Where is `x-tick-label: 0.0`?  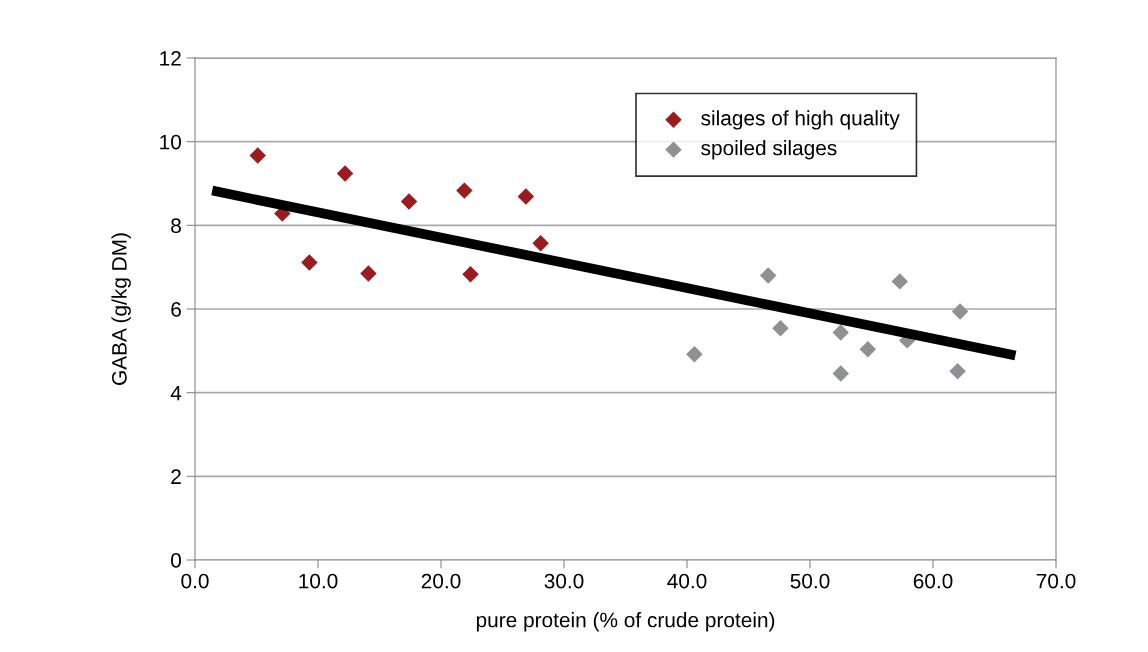
x-tick-label: 0.0 is located at coordinates (195, 581).